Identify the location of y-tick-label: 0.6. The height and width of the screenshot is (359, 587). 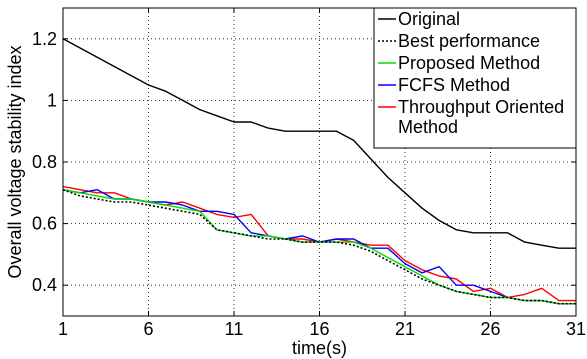
(44, 224).